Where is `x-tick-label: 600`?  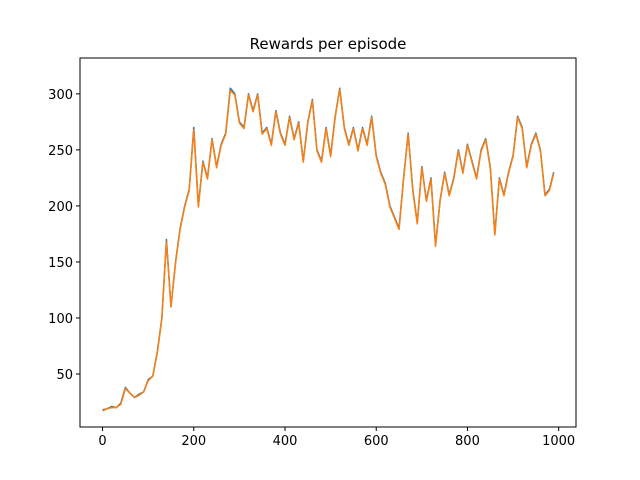
x-tick-label: 600 is located at coordinates (376, 441).